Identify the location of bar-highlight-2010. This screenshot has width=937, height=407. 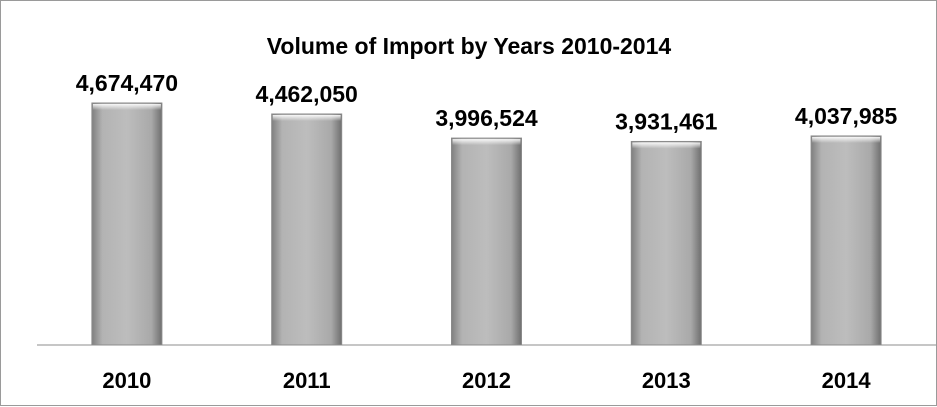
(126, 107).